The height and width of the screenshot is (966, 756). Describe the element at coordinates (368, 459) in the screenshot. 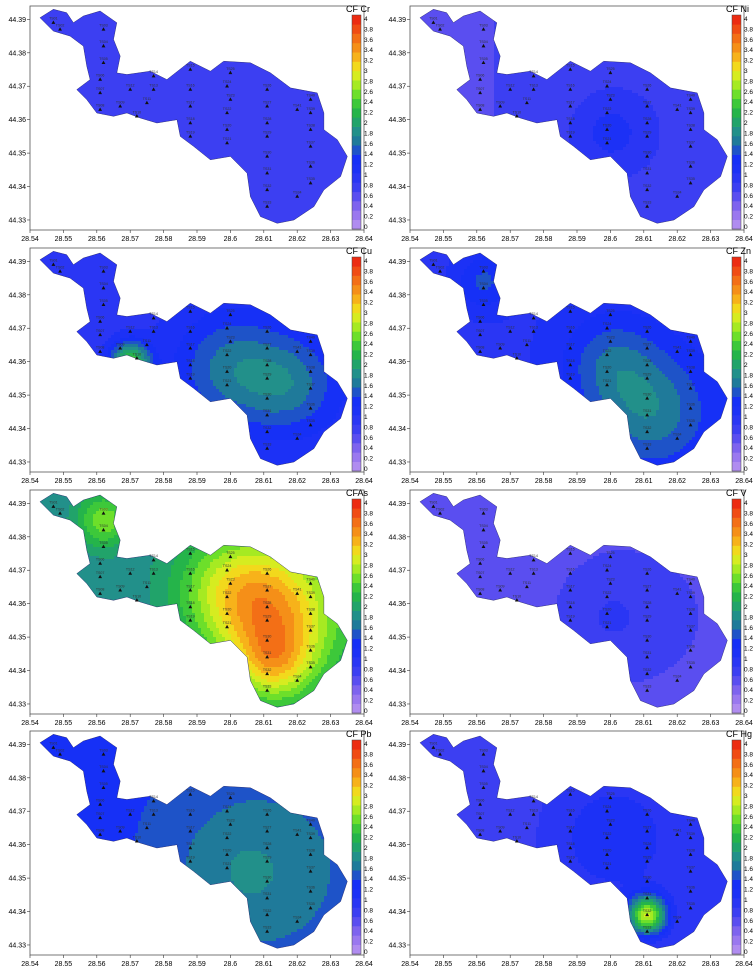

I see `colorbar-tick-label: 0.2` at that location.